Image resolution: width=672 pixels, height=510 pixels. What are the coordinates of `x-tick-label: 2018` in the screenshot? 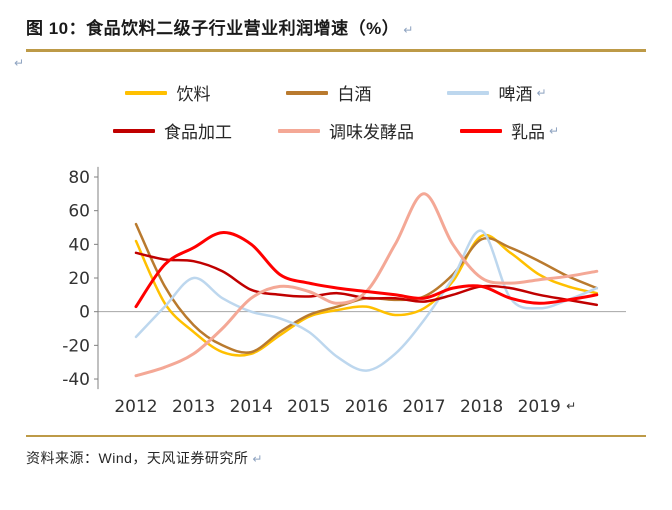 It's located at (481, 407).